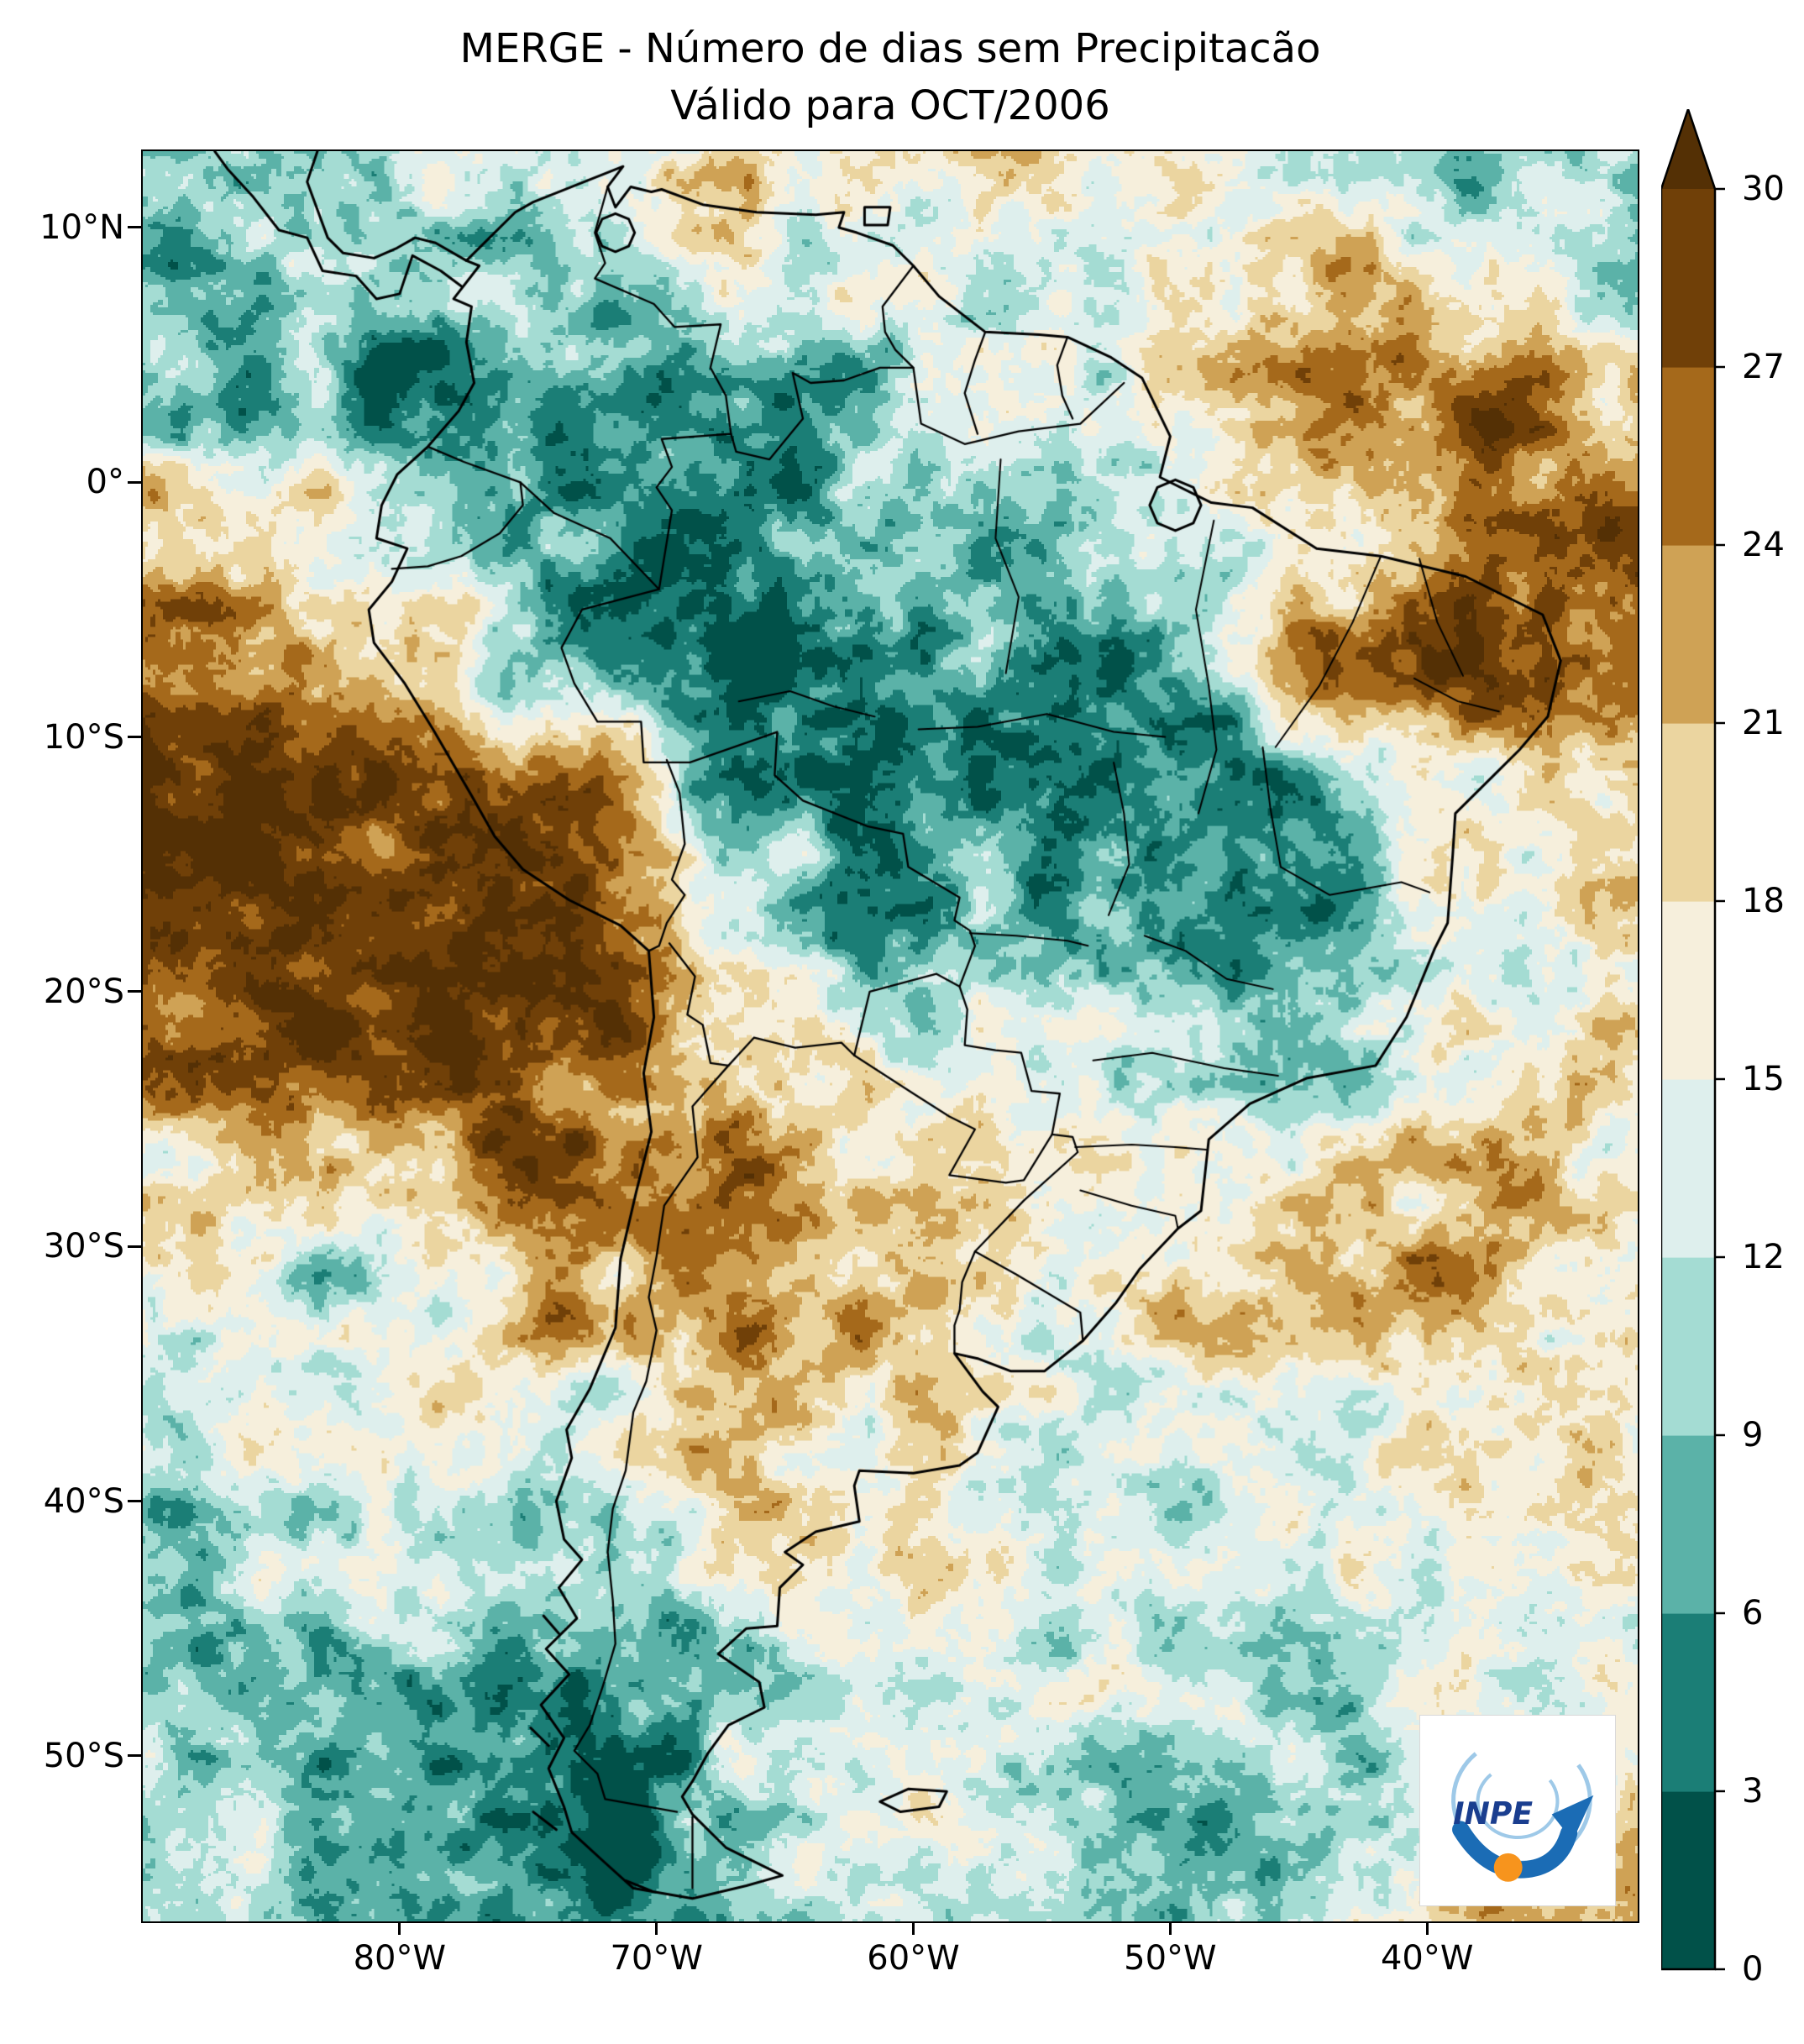  Describe the element at coordinates (1572, 1818) in the screenshot. I see `logo-arrowhead-icon` at that location.